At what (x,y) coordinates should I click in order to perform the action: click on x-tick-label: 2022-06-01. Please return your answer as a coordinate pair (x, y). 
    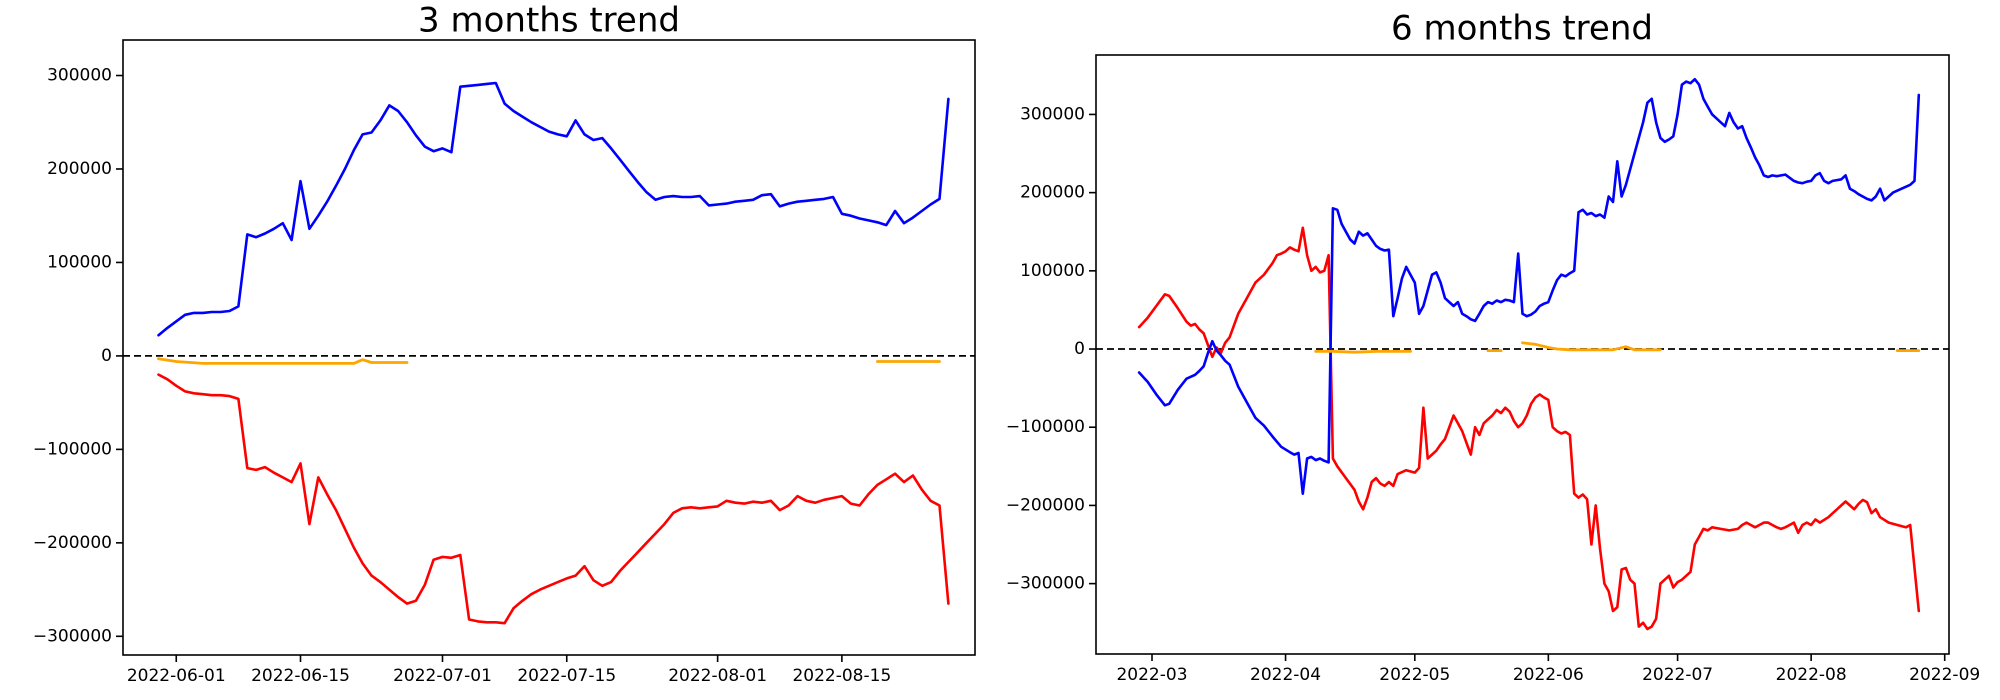
    Looking at the image, I should click on (176, 676).